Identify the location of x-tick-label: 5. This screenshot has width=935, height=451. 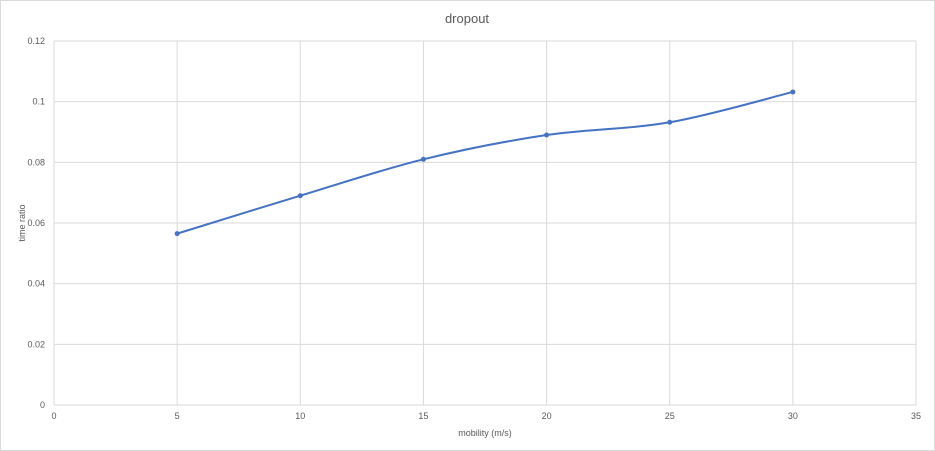
(177, 416).